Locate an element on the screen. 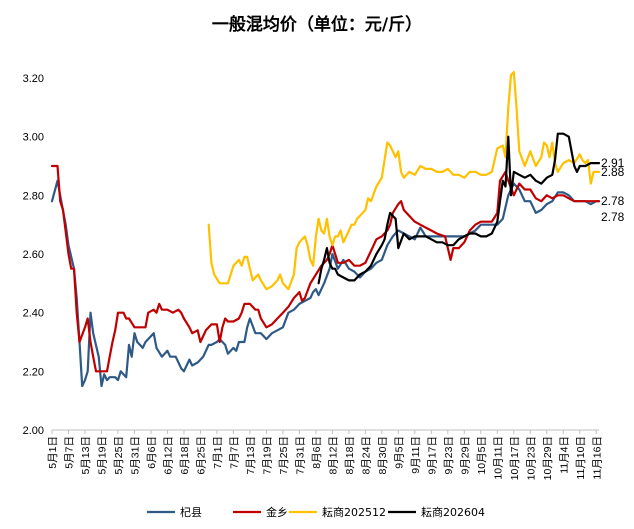 This screenshot has height=529, width=634. x-tick-label: 9月11日 is located at coordinates (416, 455).